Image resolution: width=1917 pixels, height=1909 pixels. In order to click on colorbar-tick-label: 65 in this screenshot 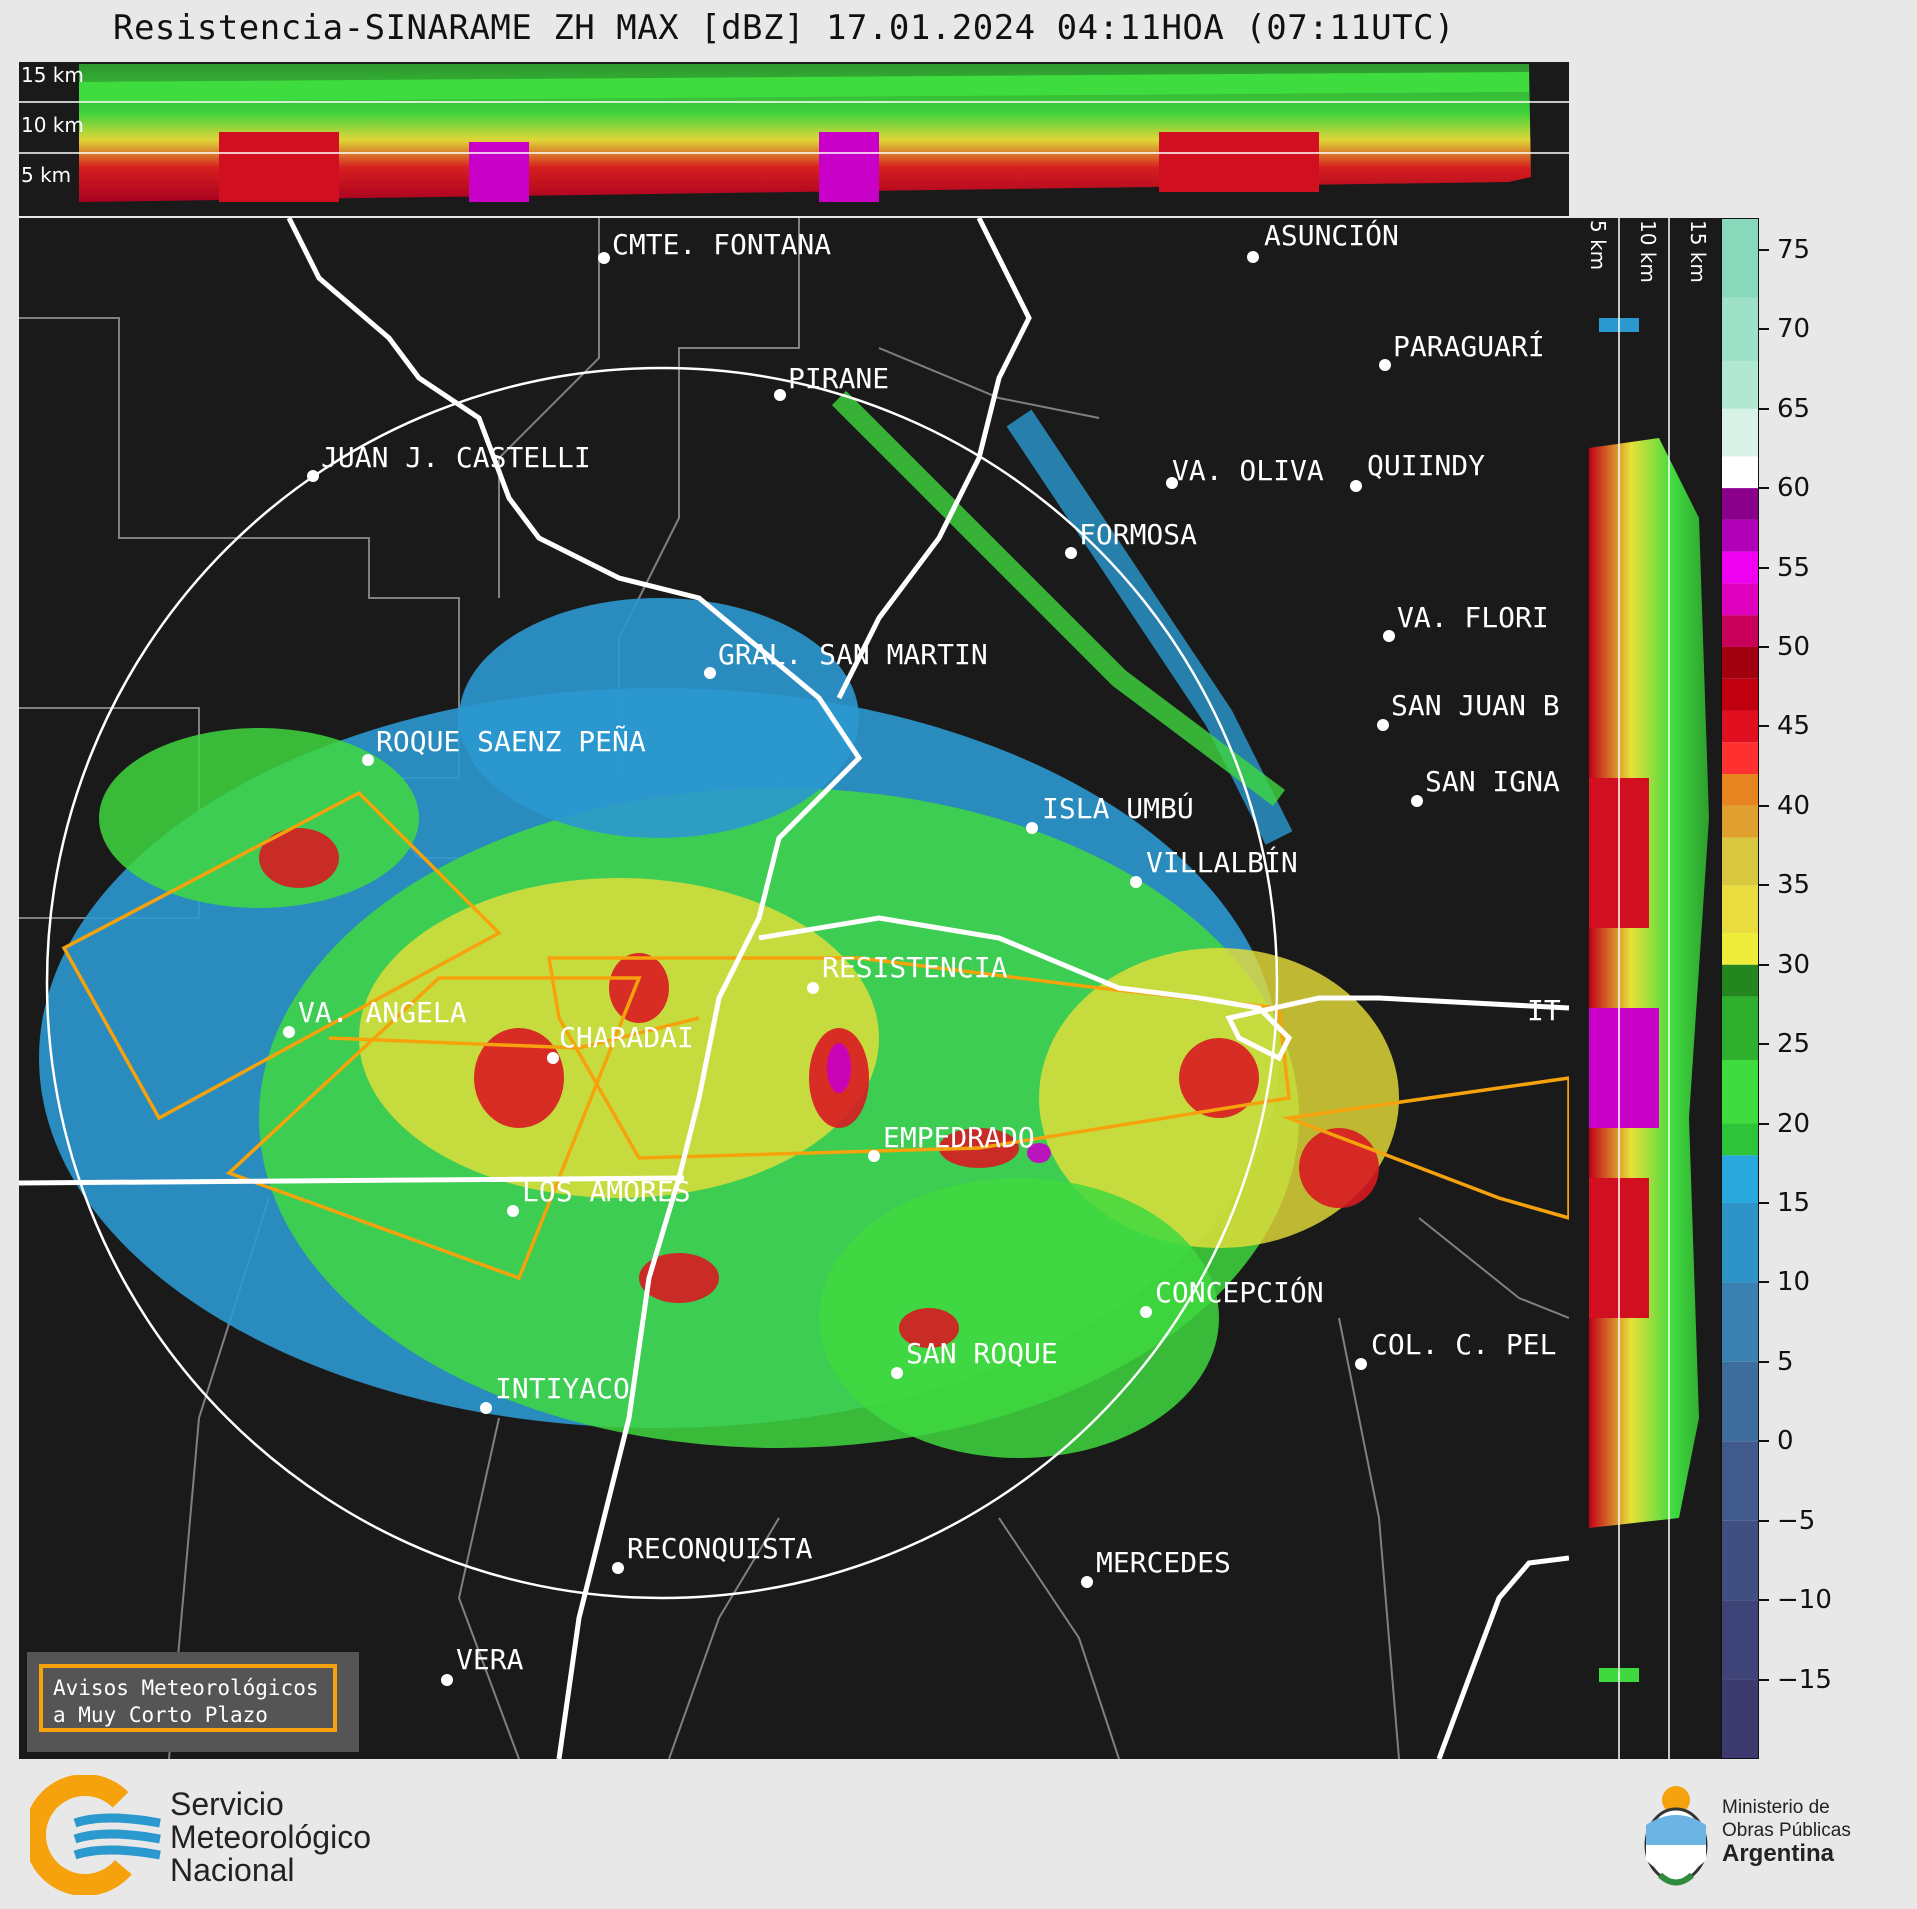, I will do `click(1794, 408)`.